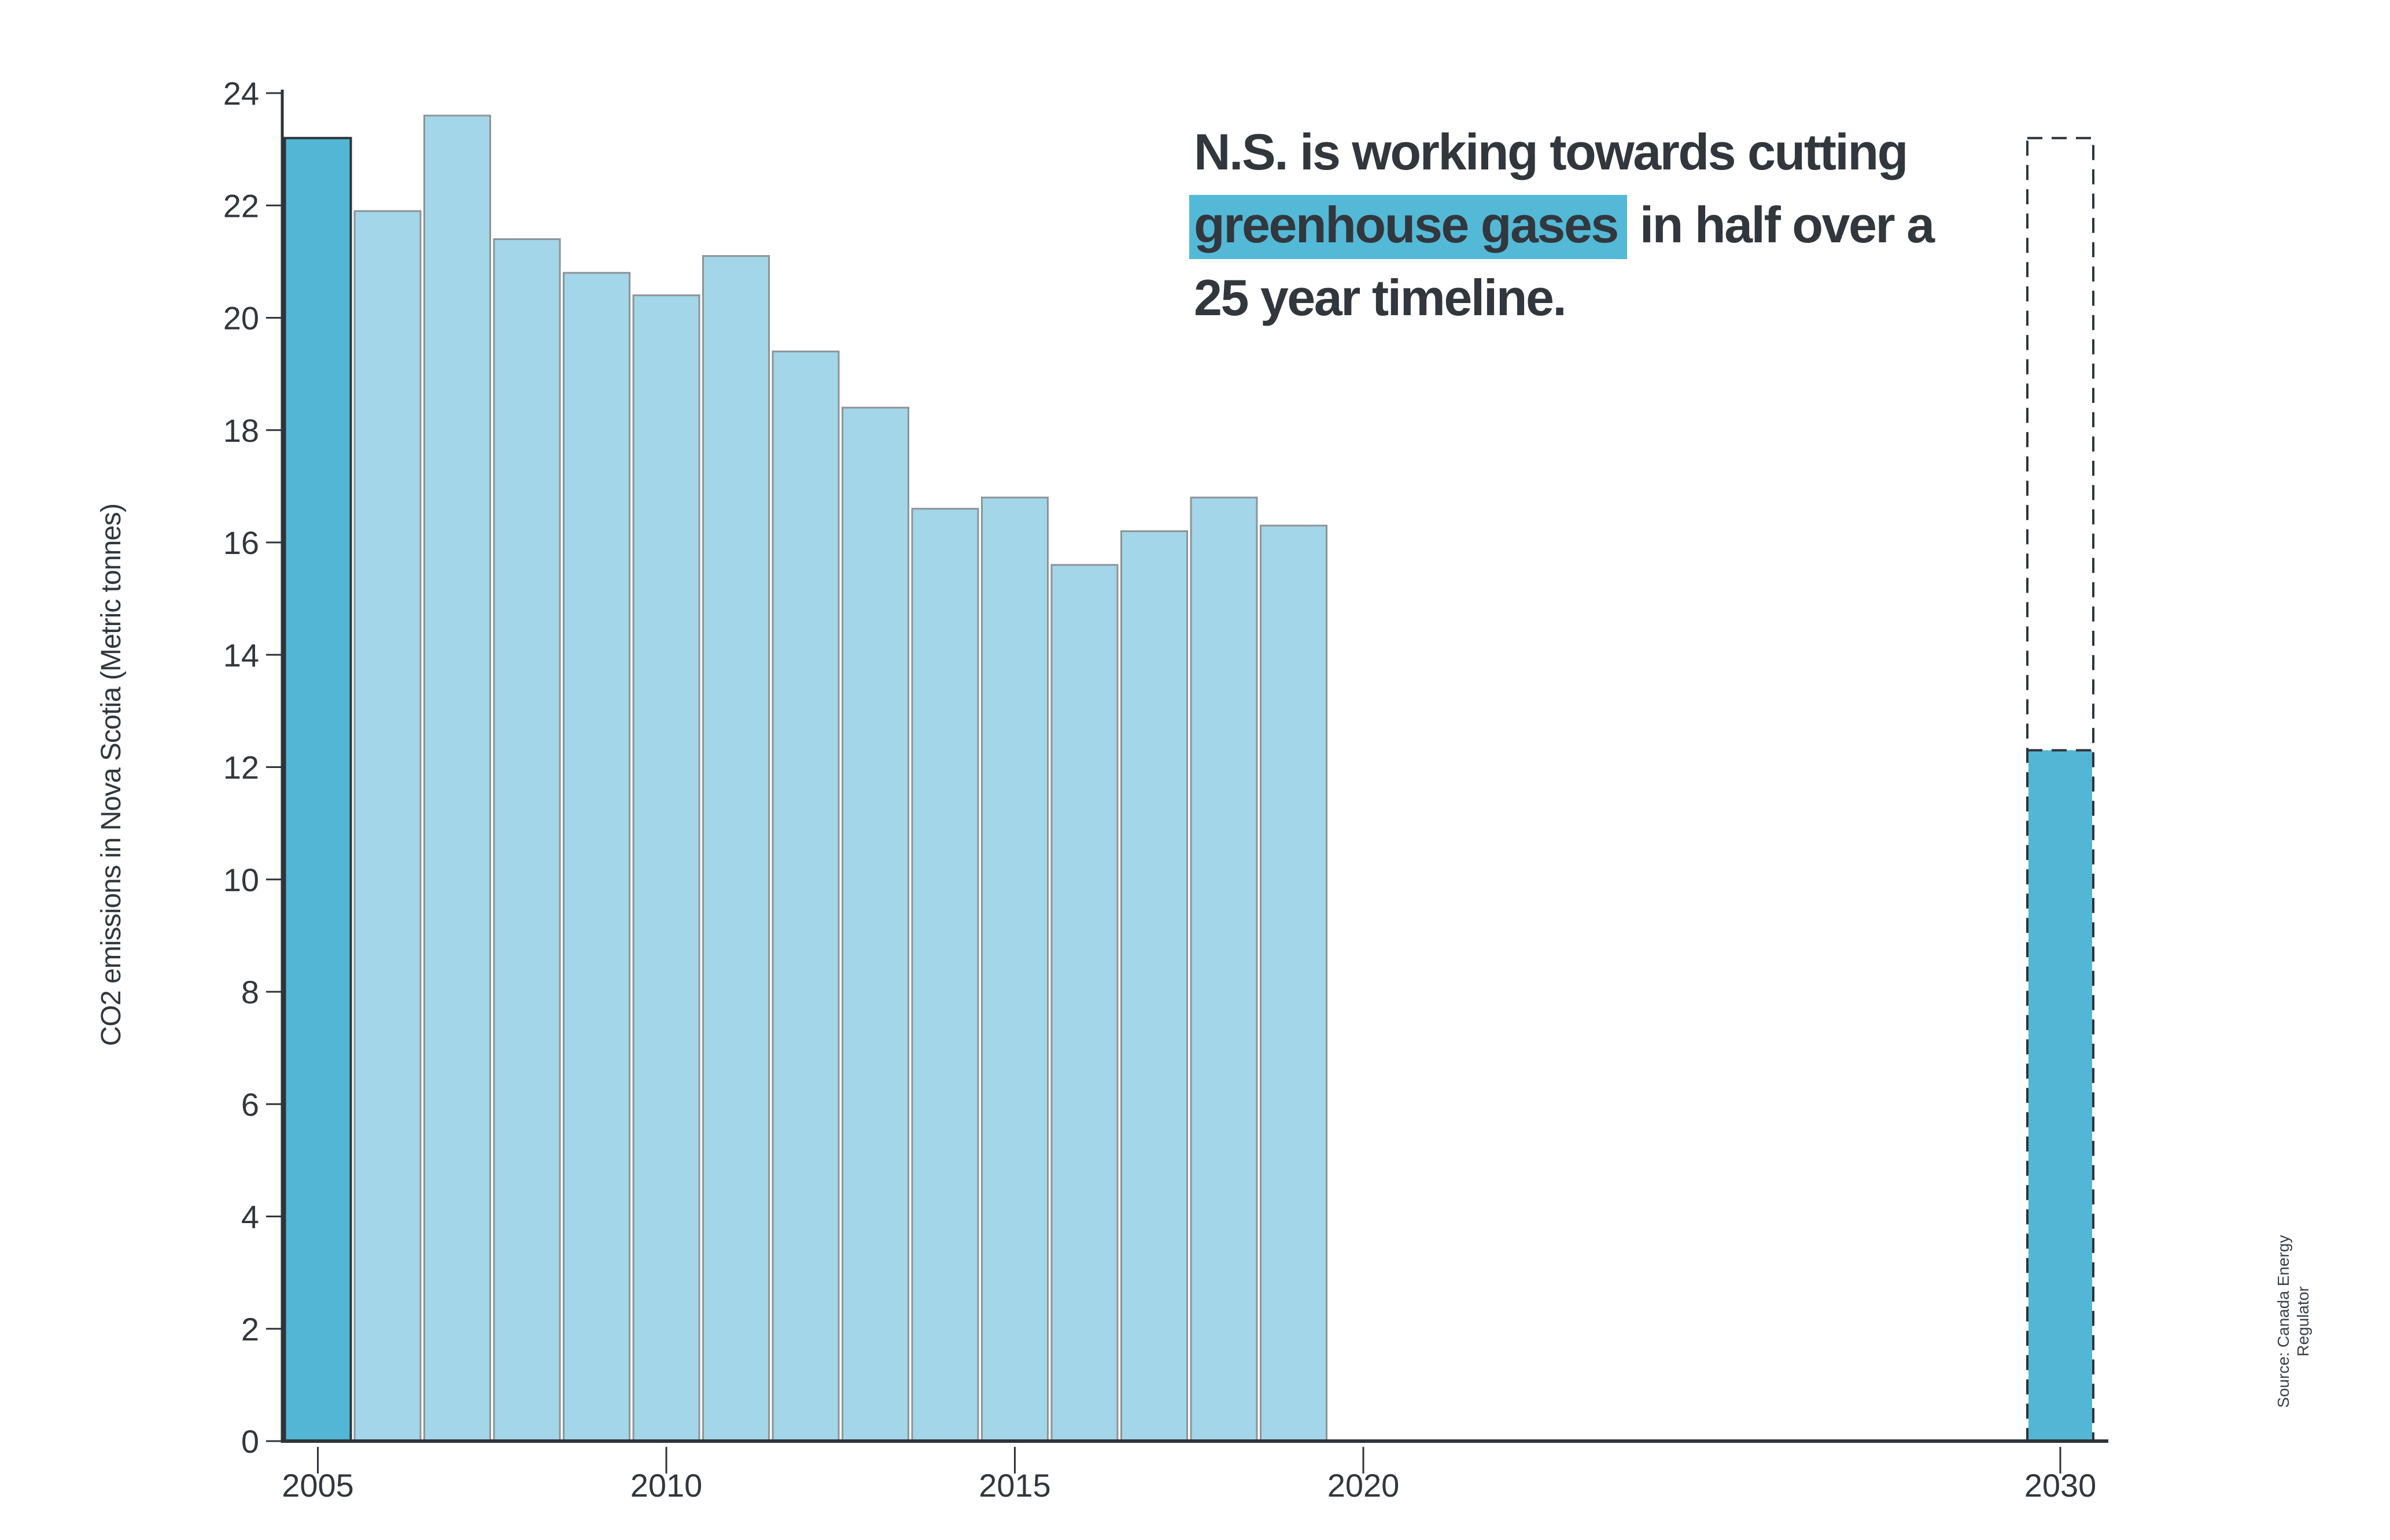 This screenshot has height=1540, width=2390. What do you see at coordinates (317, 789) in the screenshot?
I see `bar-2005` at bounding box center [317, 789].